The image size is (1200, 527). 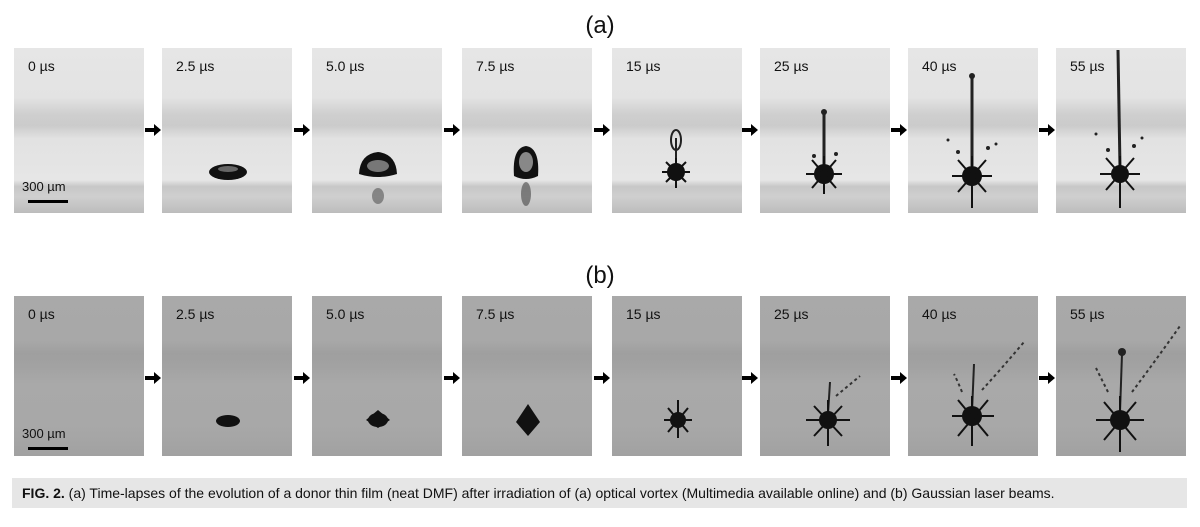 What do you see at coordinates (377, 376) in the screenshot?
I see `frame-b-2: 5.0 µs` at bounding box center [377, 376].